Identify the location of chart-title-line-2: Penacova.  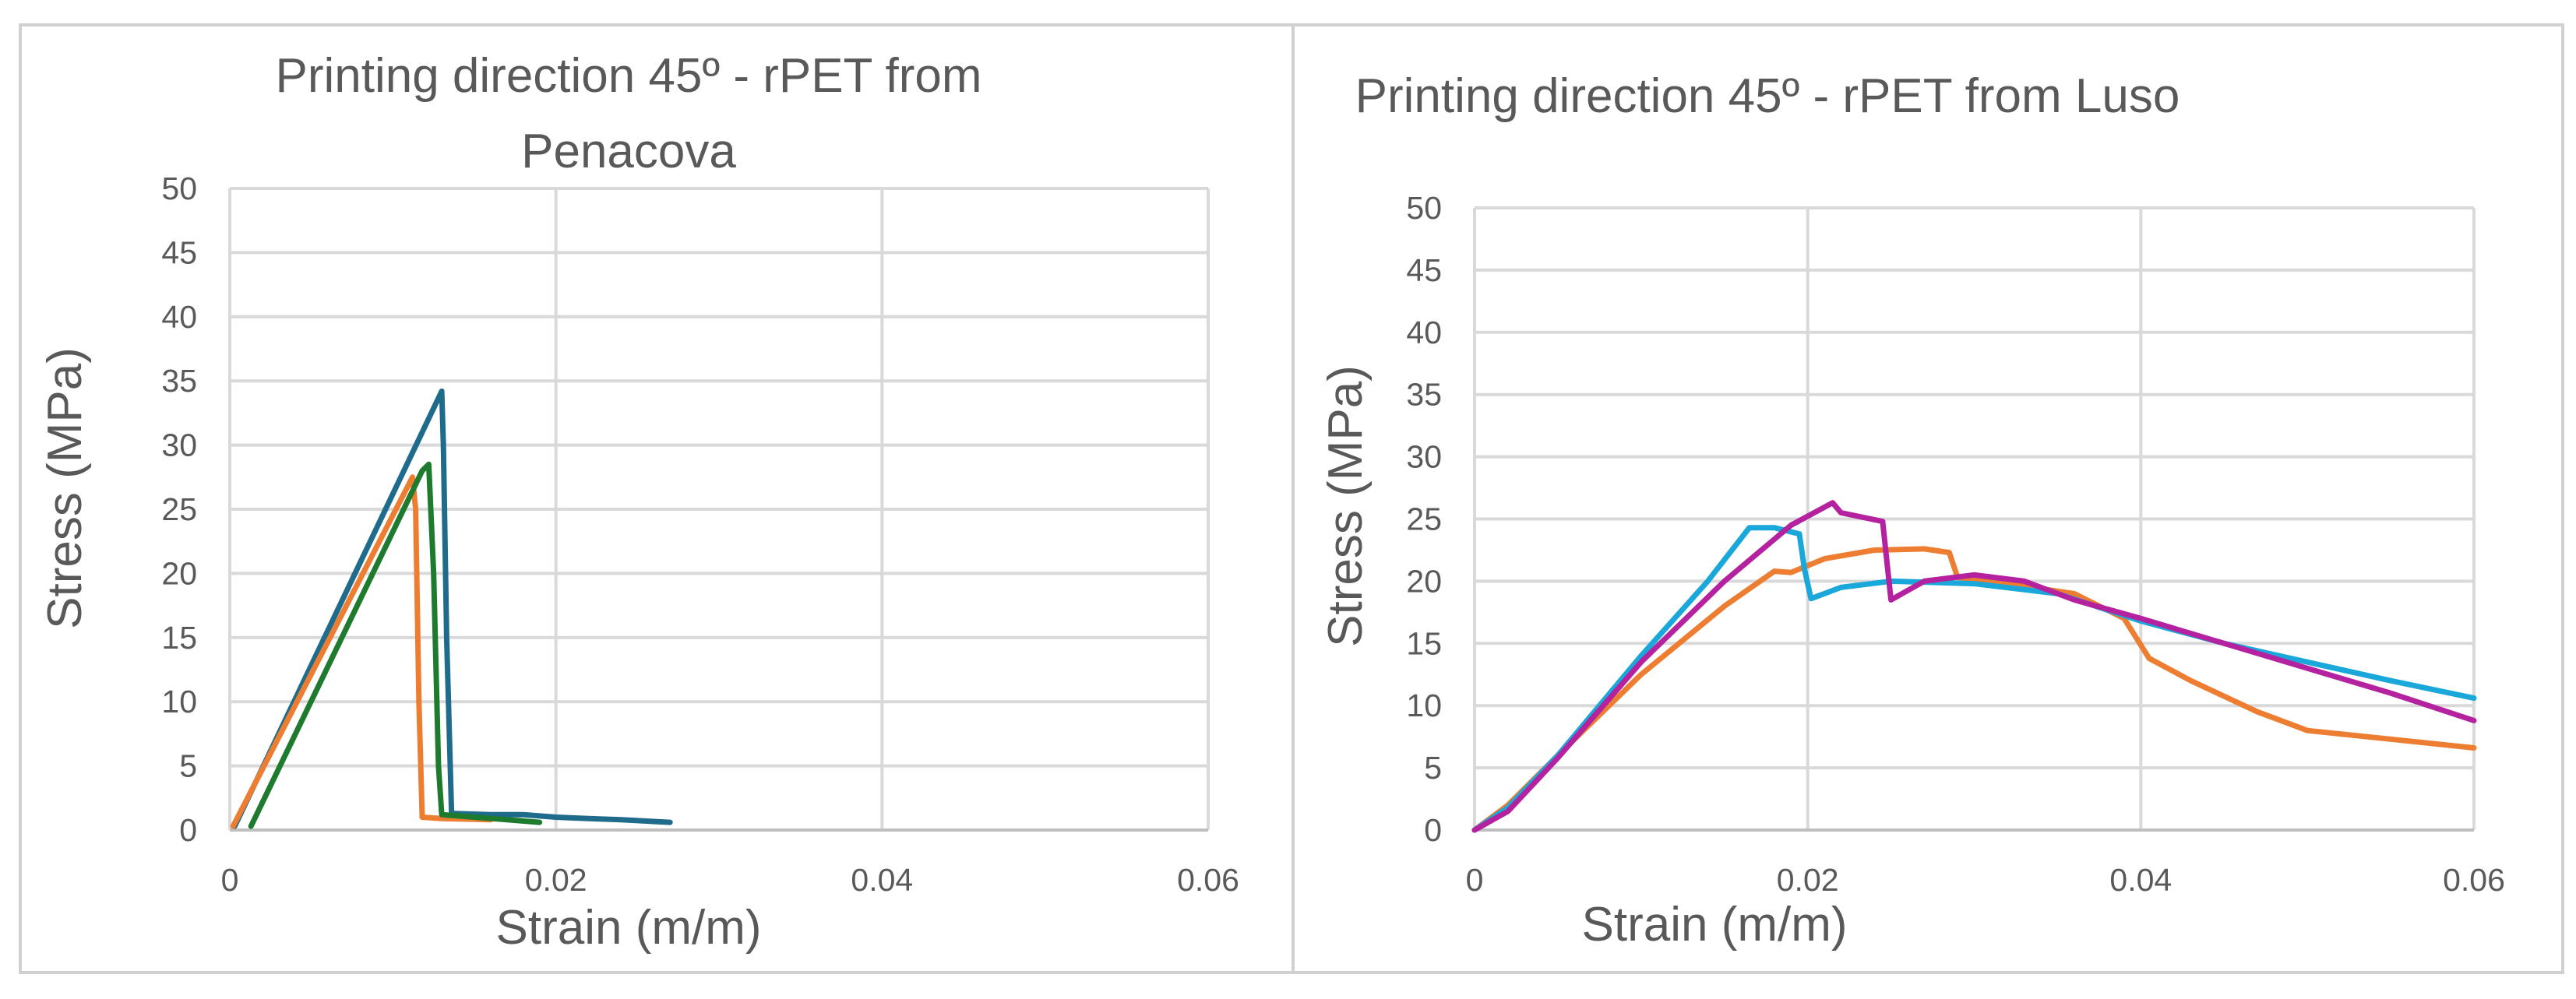
(628, 151).